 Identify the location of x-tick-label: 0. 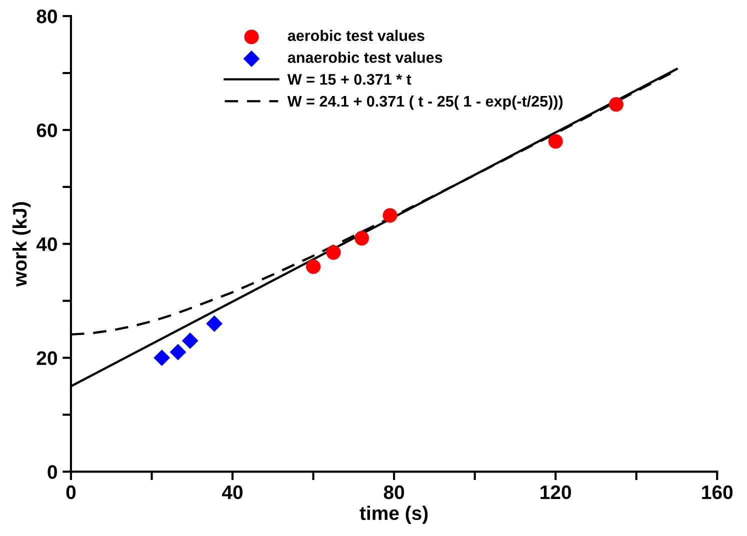
(71, 492).